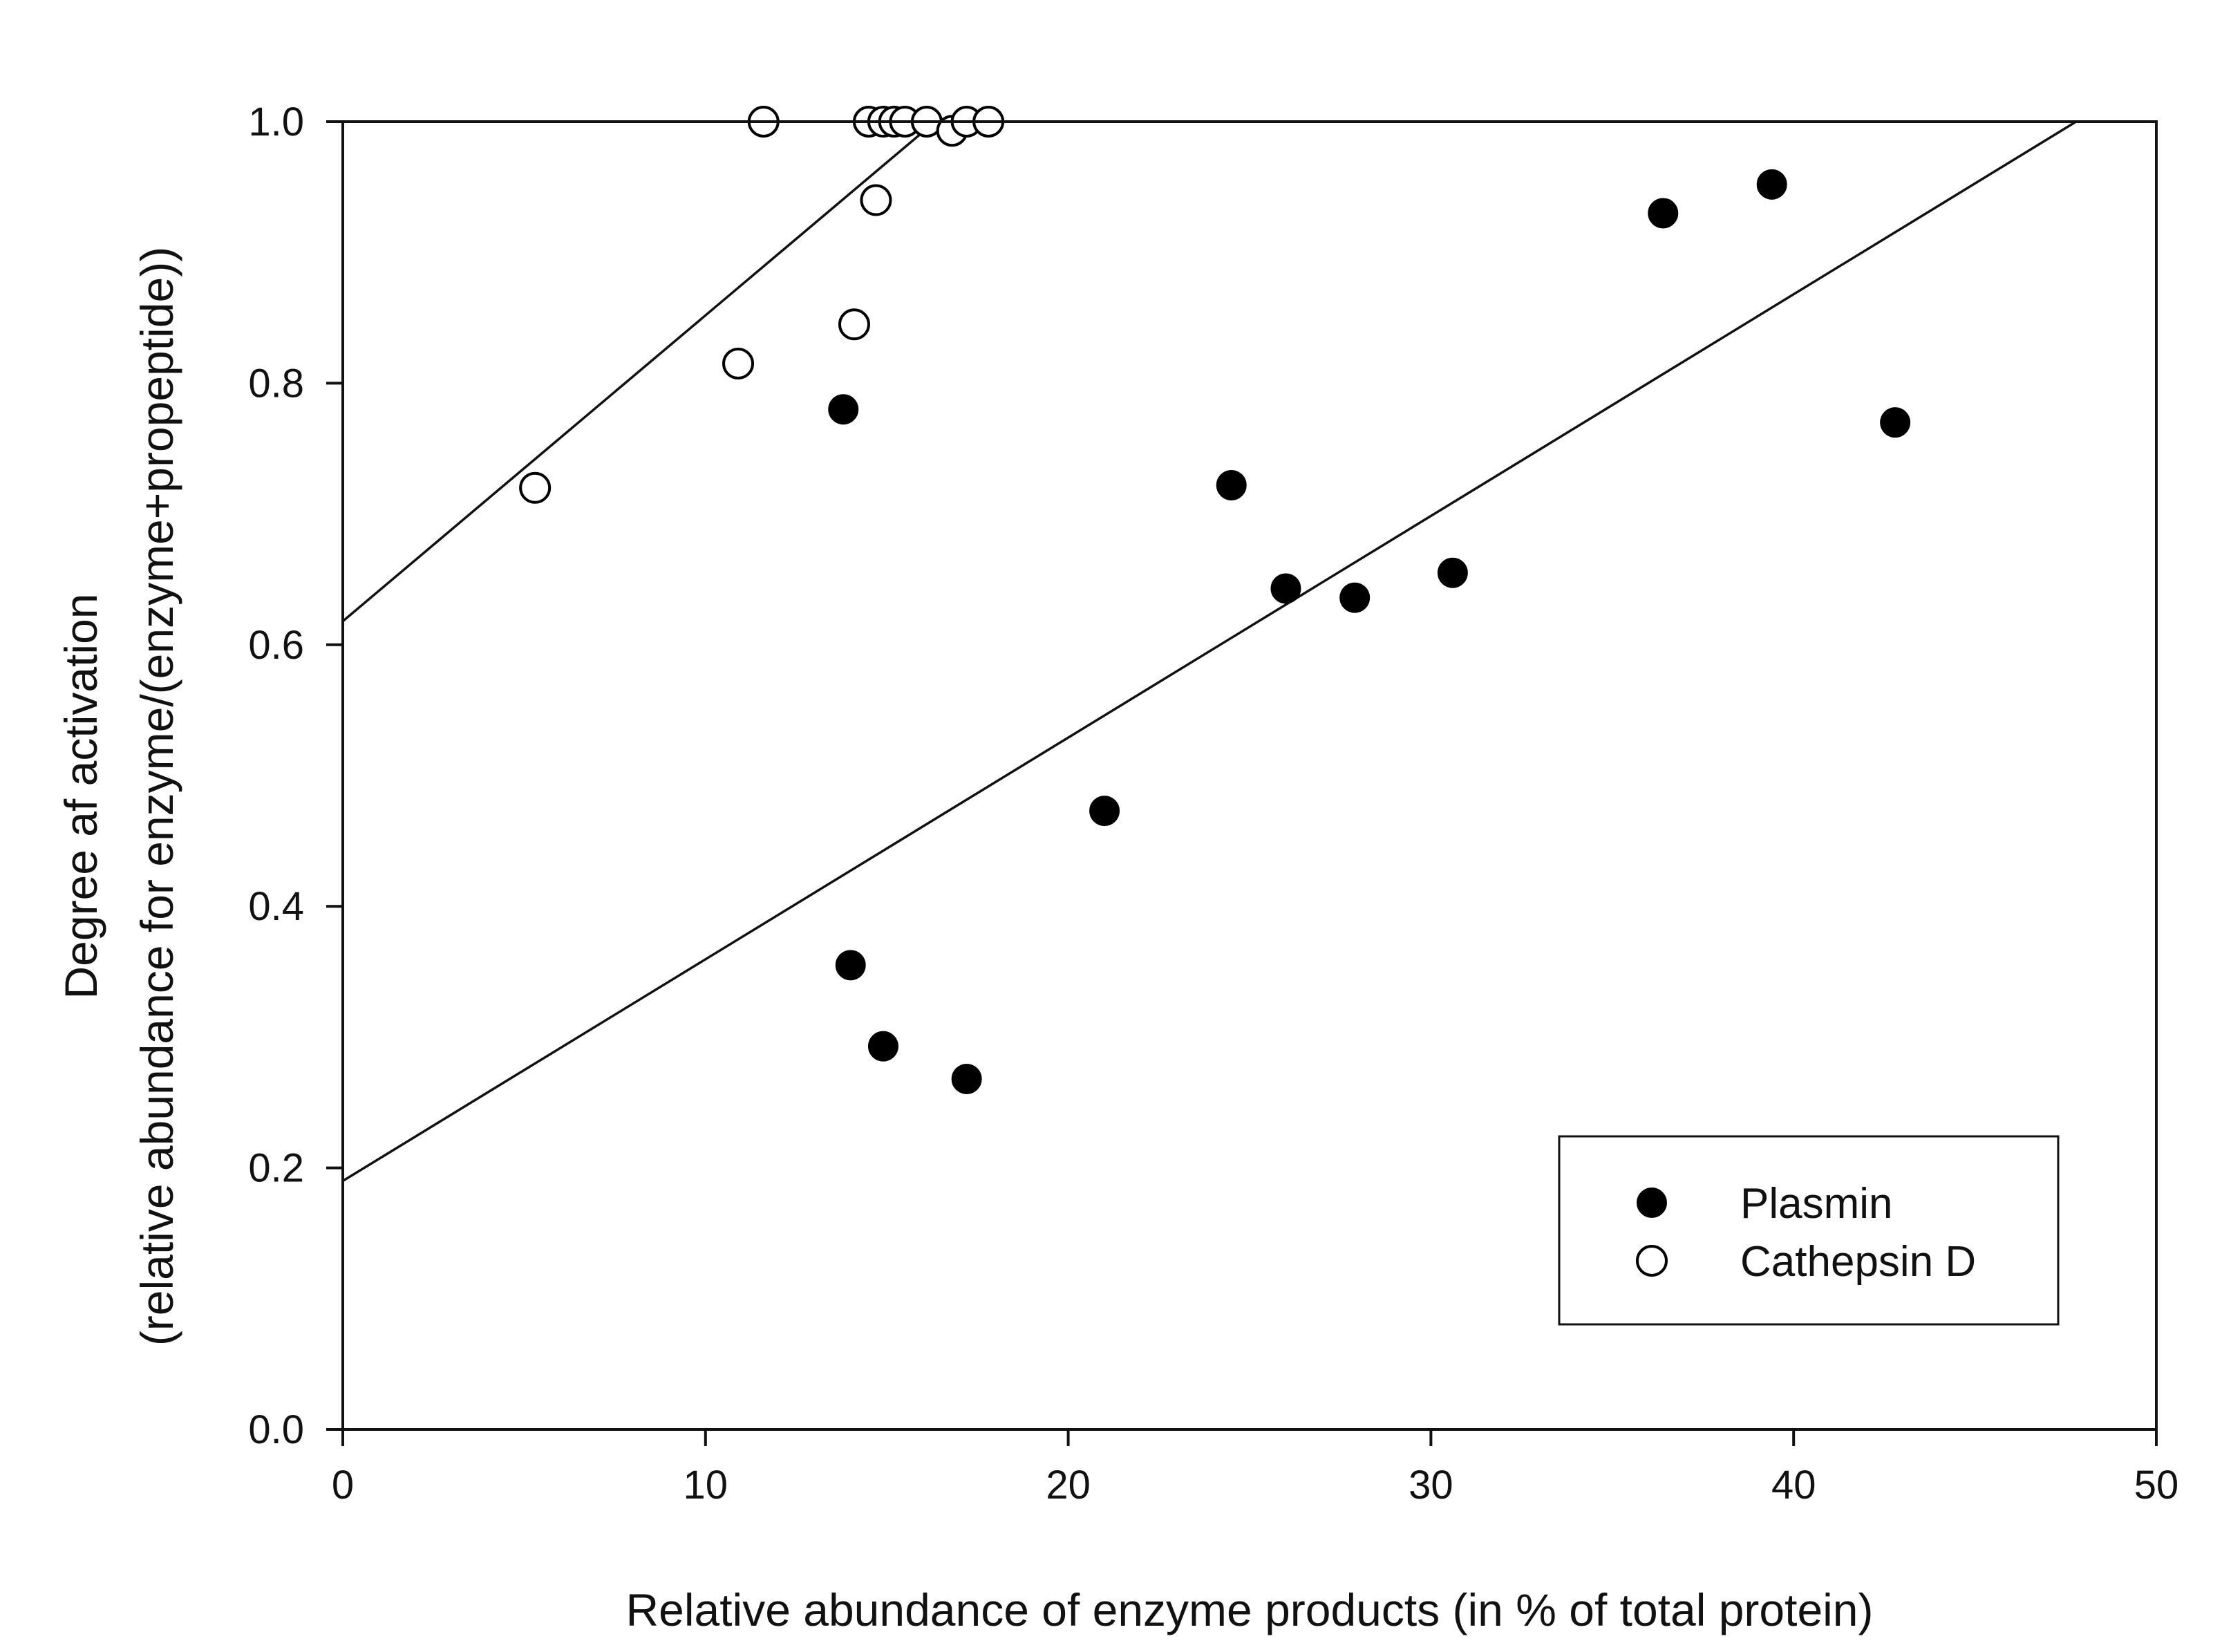  Describe the element at coordinates (706, 1485) in the screenshot. I see `x-tick-label: 10` at that location.